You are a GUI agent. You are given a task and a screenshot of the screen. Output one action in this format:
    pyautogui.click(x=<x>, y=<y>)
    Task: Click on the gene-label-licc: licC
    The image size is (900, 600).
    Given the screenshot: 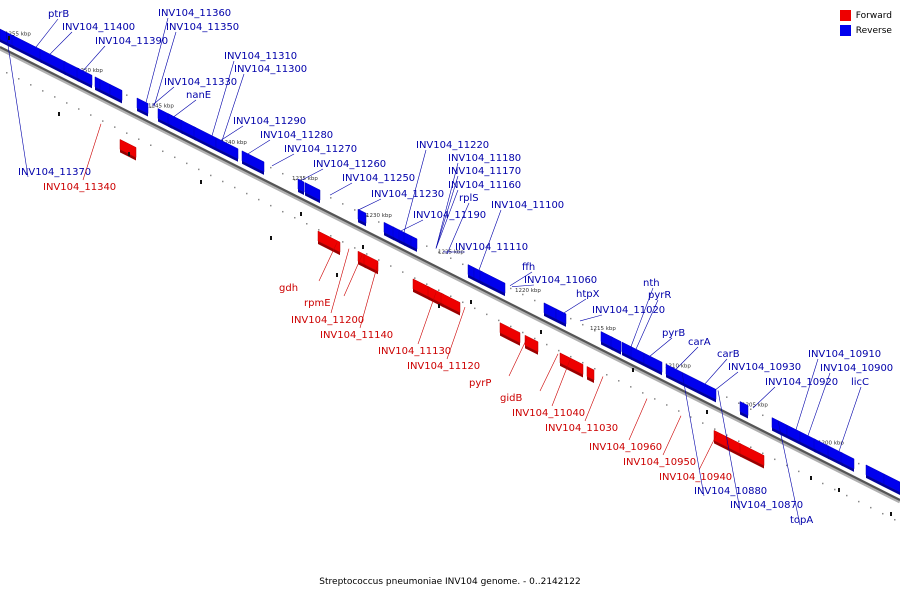 What is the action you would take?
    pyautogui.click(x=860, y=382)
    